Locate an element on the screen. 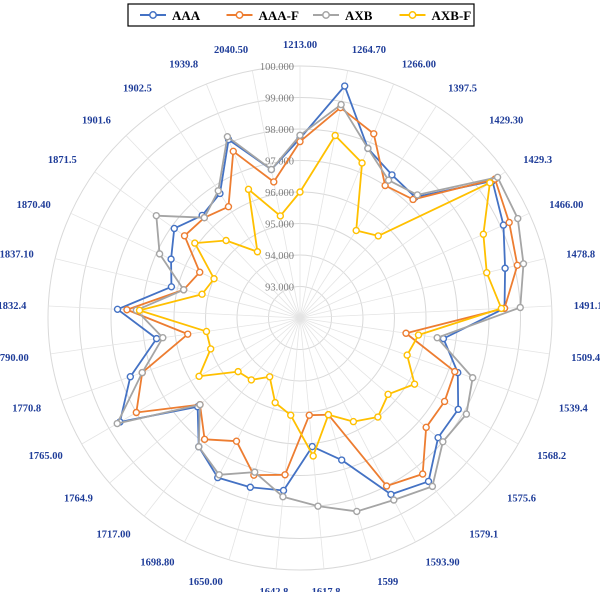  category-label: 1617.8 is located at coordinates (326, 589).